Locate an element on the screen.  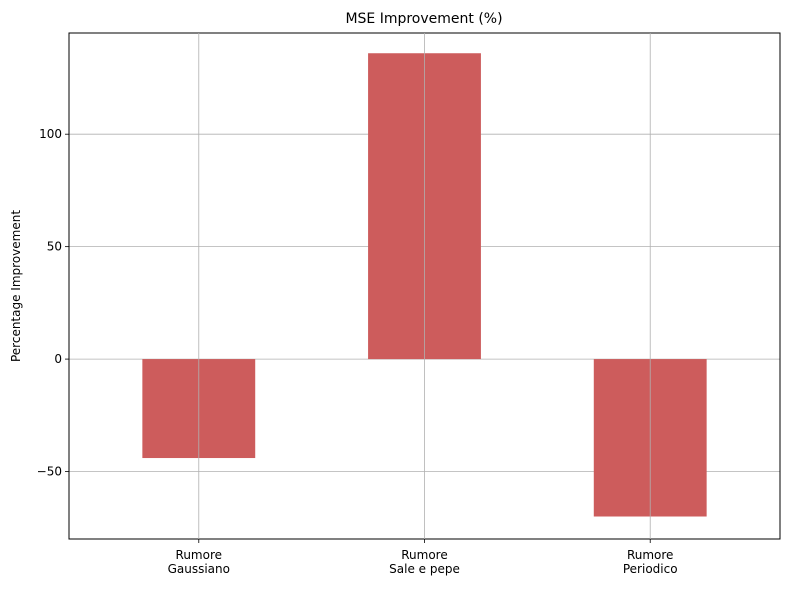
chart-title: MSE Improvement (%) is located at coordinates (423, 19).